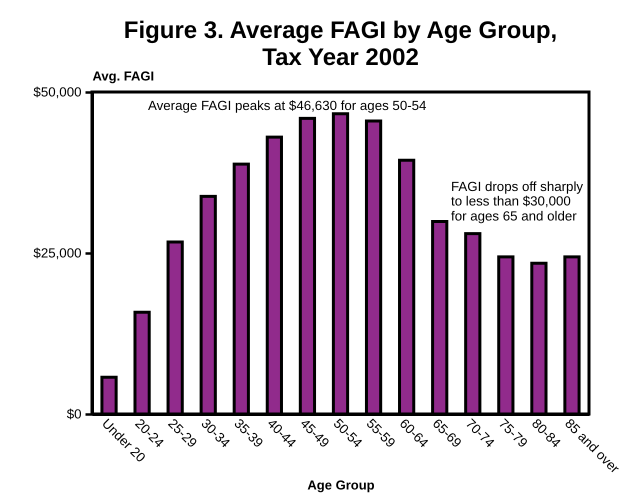  Describe the element at coordinates (74, 414) in the screenshot. I see `y-tick-label: $0` at that location.